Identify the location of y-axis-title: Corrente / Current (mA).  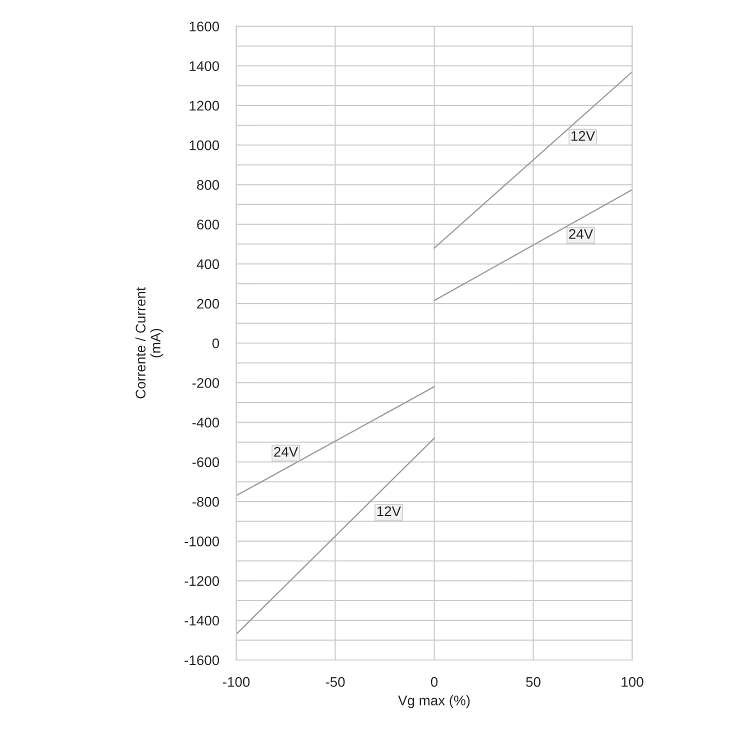
(149, 342).